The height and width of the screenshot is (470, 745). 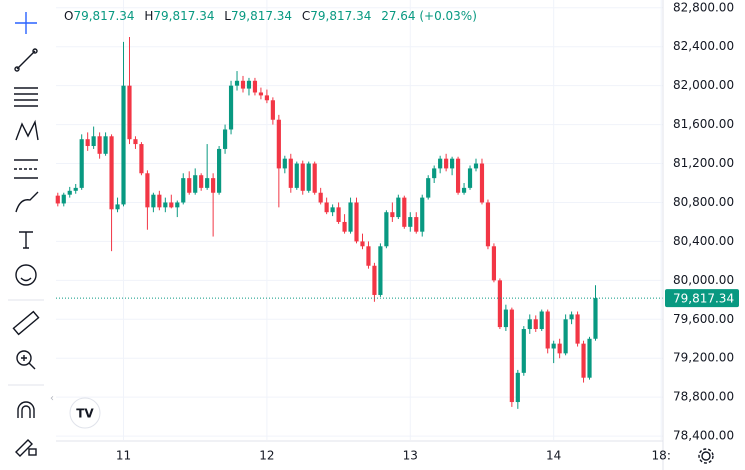 What do you see at coordinates (703, 241) in the screenshot?
I see `y-tick-label: 80,400.00` at bounding box center [703, 241].